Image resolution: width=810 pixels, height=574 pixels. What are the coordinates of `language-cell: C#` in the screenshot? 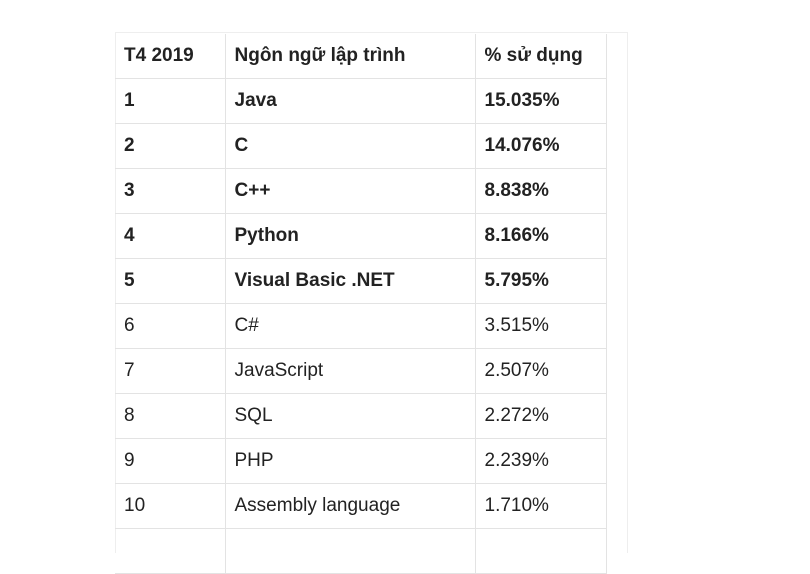 It's located at (350, 326).